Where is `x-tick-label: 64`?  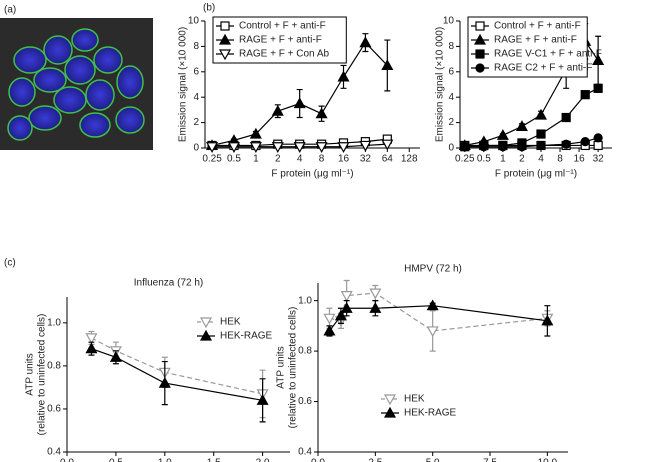
x-tick-label: 64 is located at coordinates (388, 159).